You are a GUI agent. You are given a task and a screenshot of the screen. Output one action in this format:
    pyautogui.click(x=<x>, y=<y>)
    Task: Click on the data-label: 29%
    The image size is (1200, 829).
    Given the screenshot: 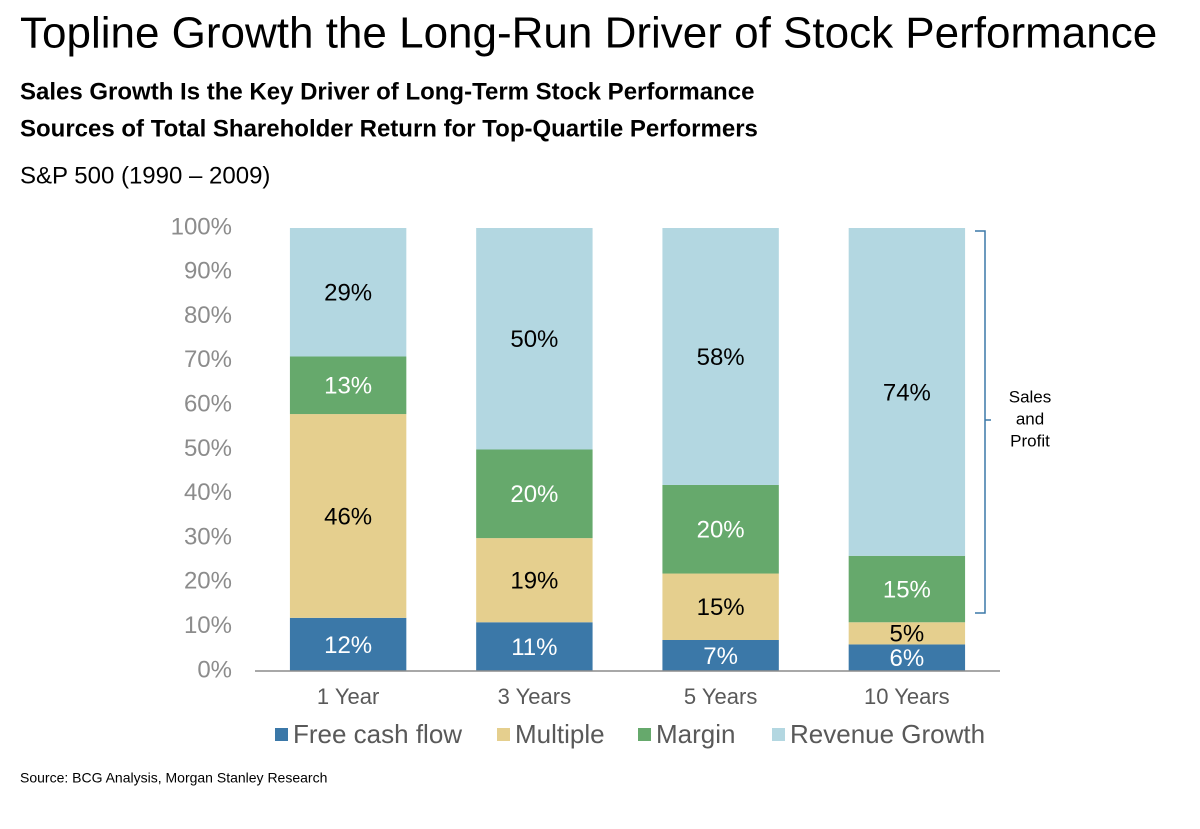 What is the action you would take?
    pyautogui.click(x=348, y=293)
    